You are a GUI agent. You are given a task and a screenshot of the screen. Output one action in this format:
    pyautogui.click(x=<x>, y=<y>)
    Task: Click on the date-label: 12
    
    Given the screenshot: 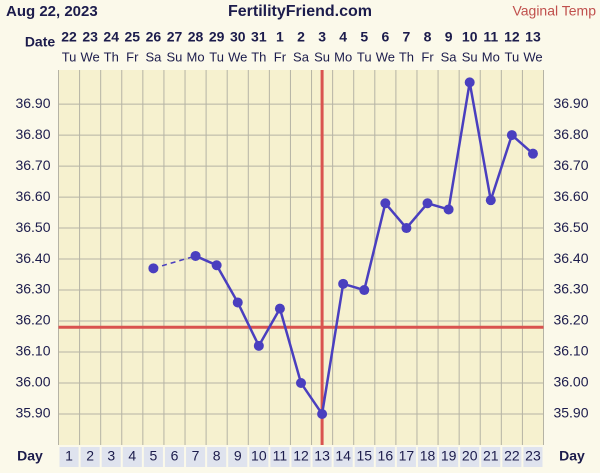 What is the action you would take?
    pyautogui.click(x=512, y=37)
    